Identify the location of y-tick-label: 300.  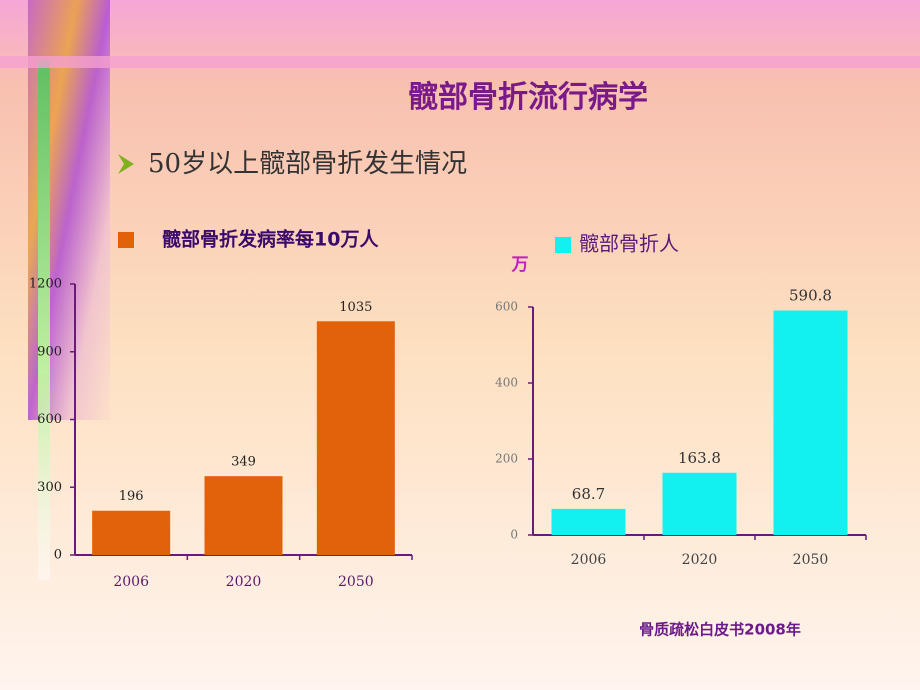
(49, 487).